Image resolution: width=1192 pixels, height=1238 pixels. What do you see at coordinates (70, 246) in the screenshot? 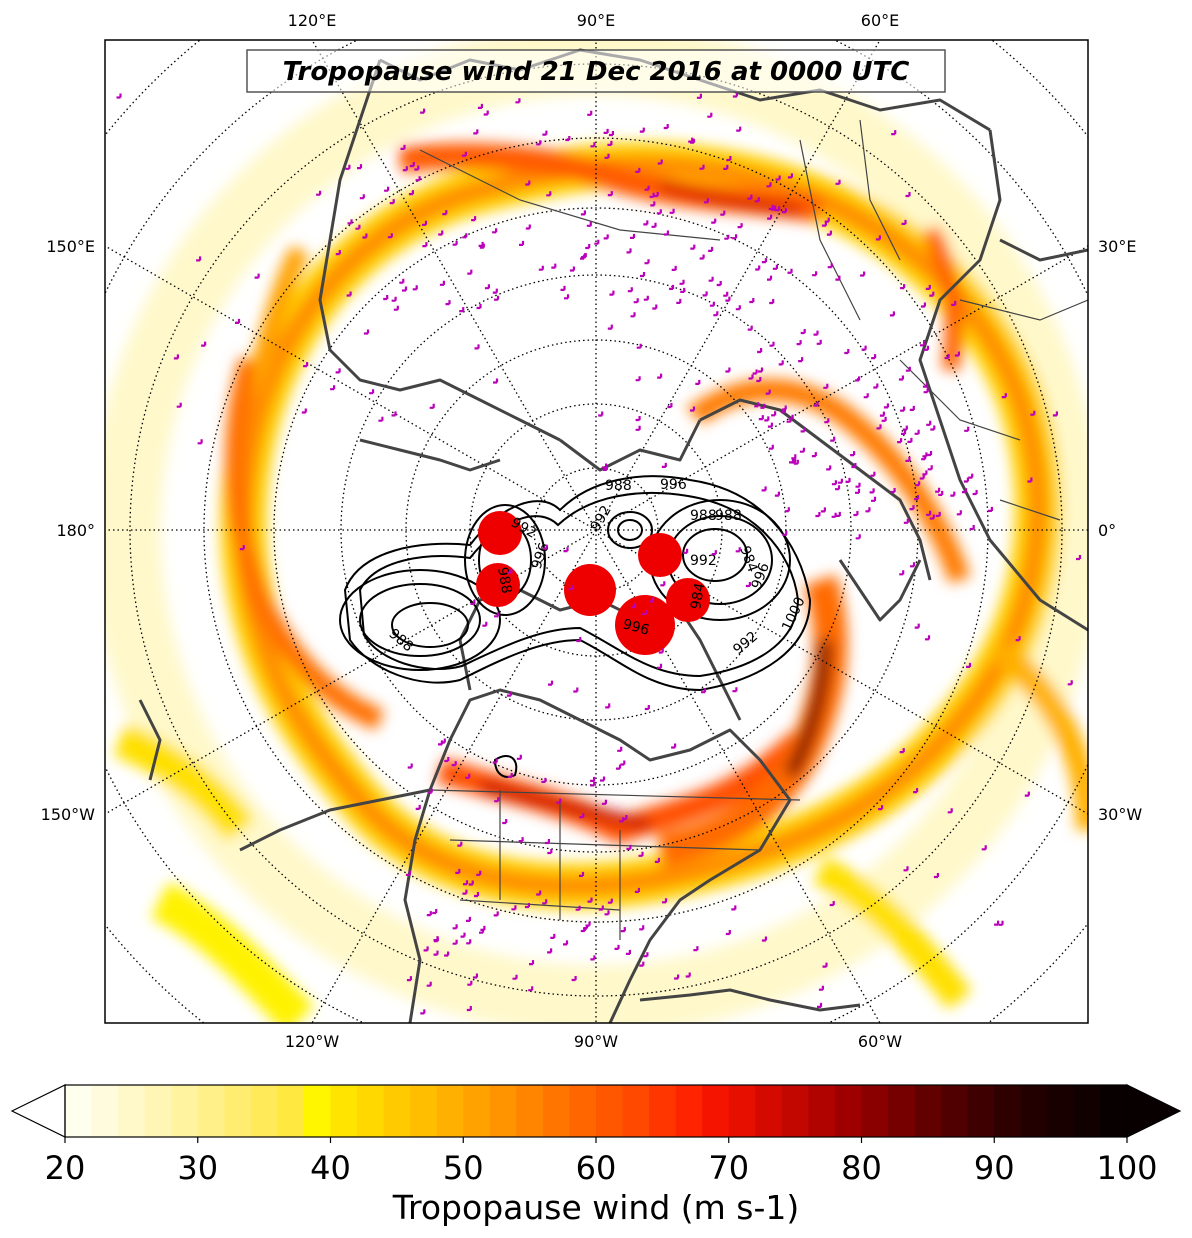
I see `lon-label-left: 150°E` at bounding box center [70, 246].